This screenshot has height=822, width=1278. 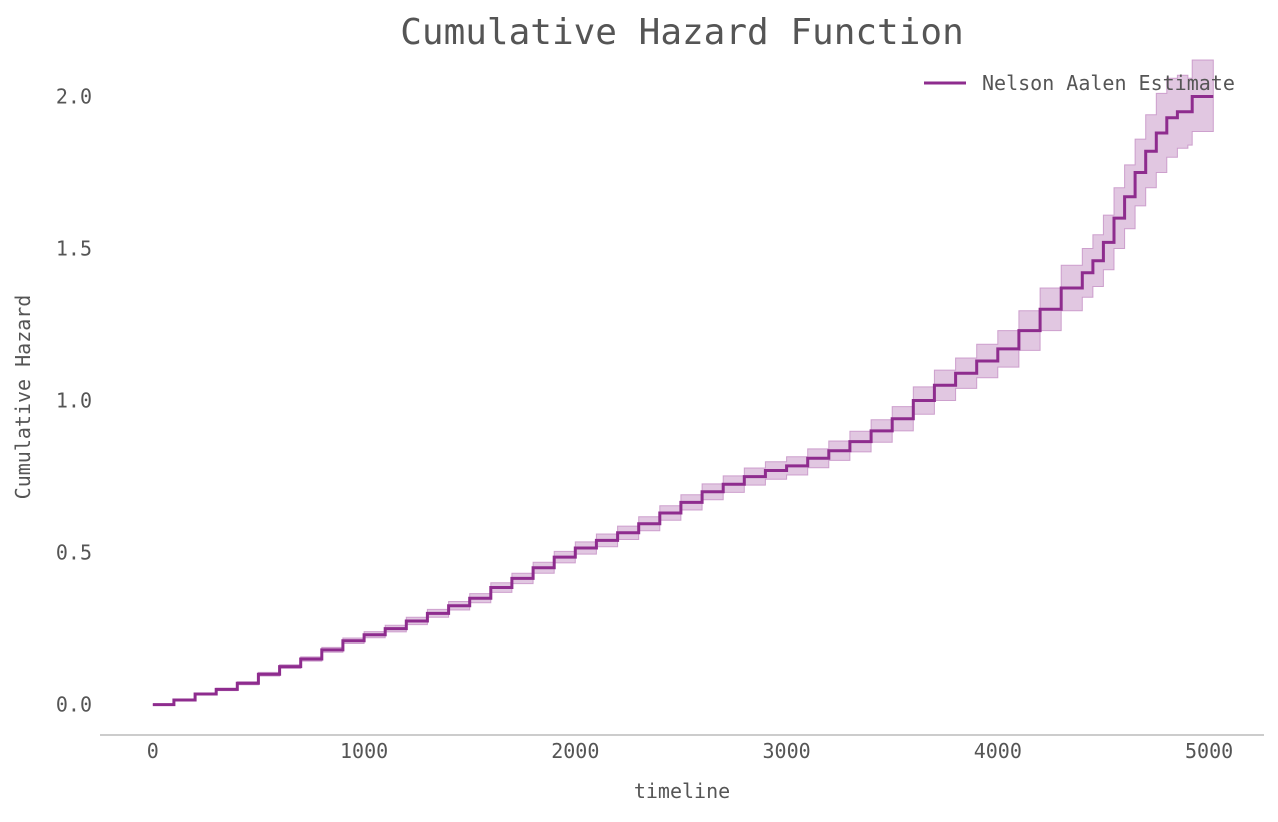 I want to click on x-tick-label: 2000, so click(x=575, y=751).